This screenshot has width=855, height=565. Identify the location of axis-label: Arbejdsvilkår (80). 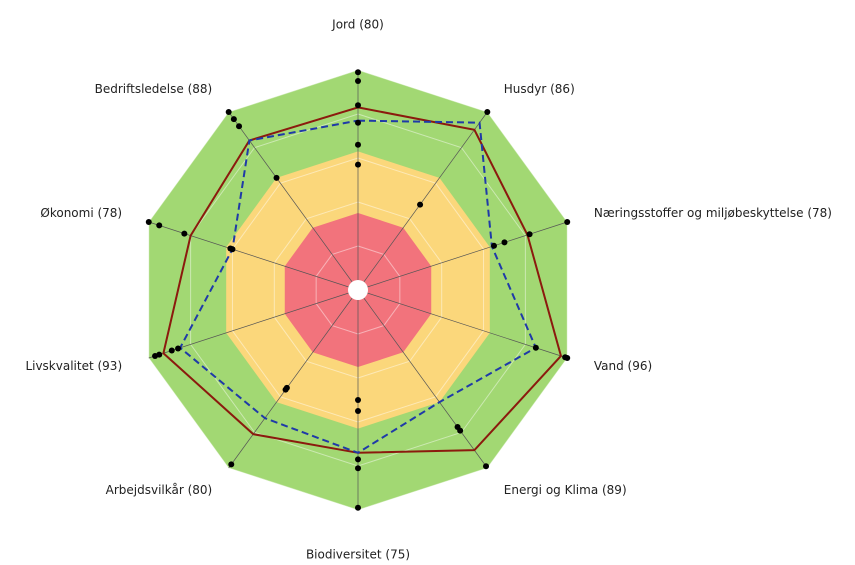
(159, 490).